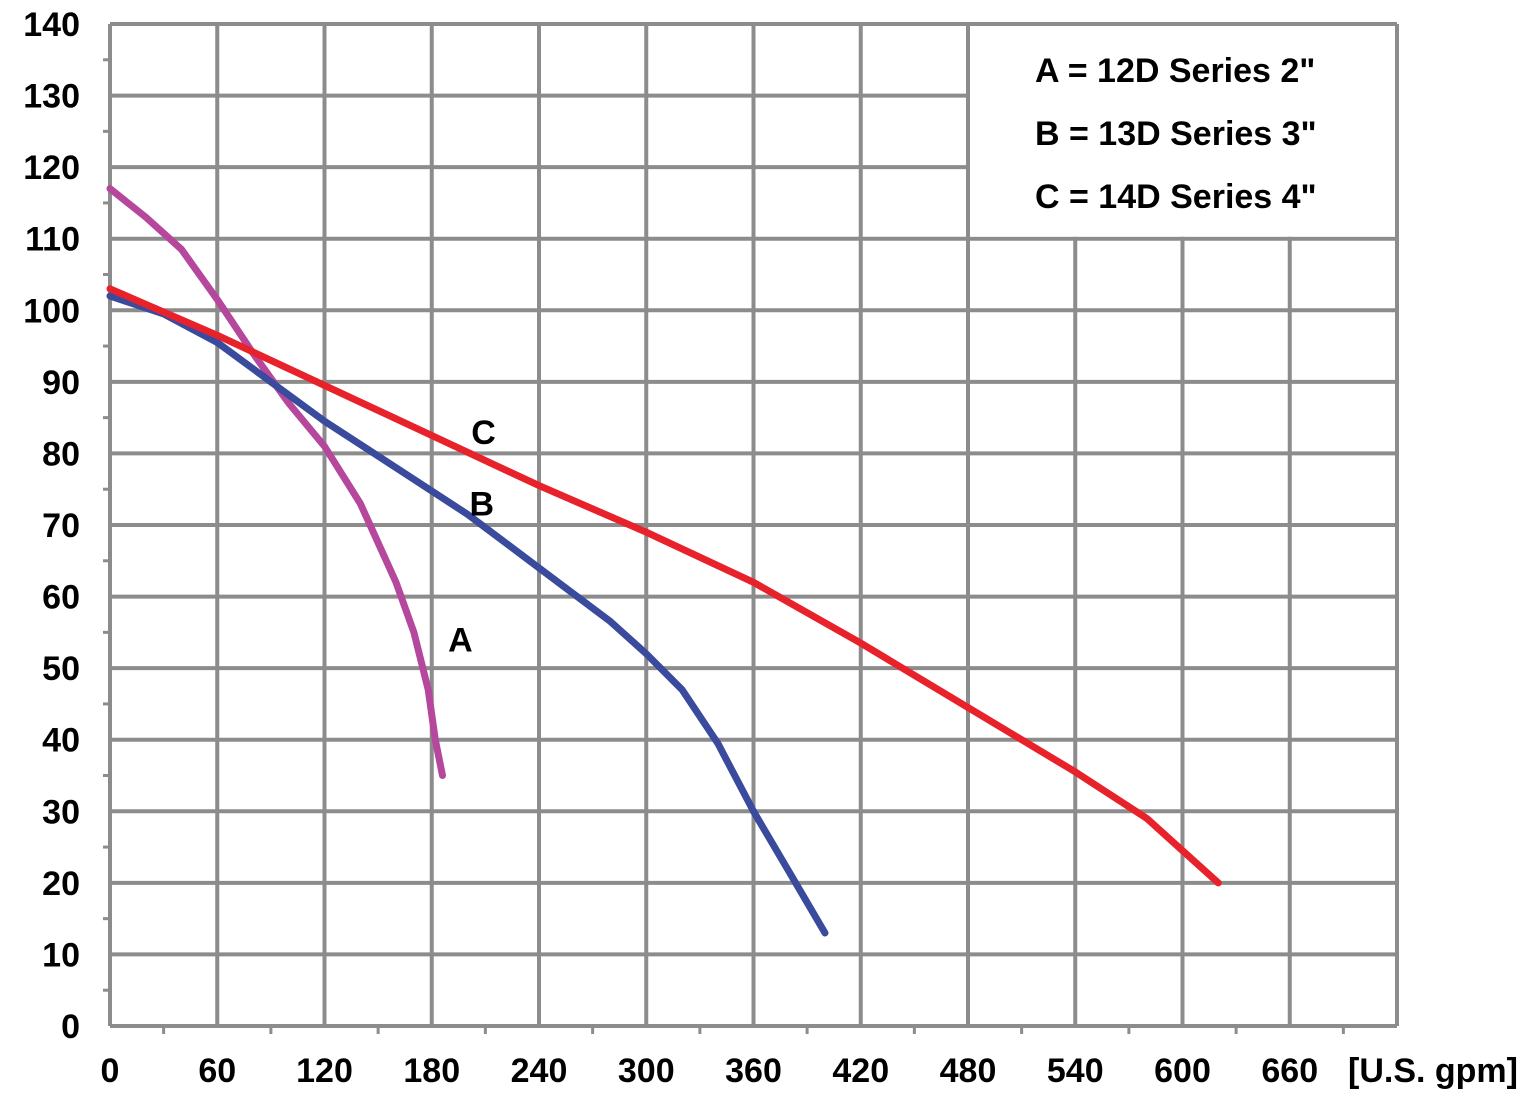 This screenshot has width=1537, height=1098. What do you see at coordinates (70, 1027) in the screenshot?
I see `y-tick-label: 0` at bounding box center [70, 1027].